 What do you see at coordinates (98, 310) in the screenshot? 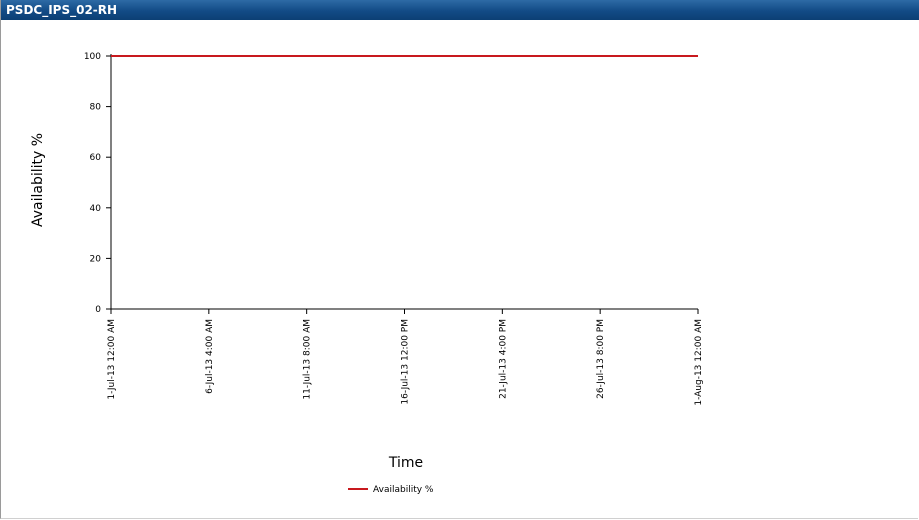
I see `y-tick-label: 0` at bounding box center [98, 310].